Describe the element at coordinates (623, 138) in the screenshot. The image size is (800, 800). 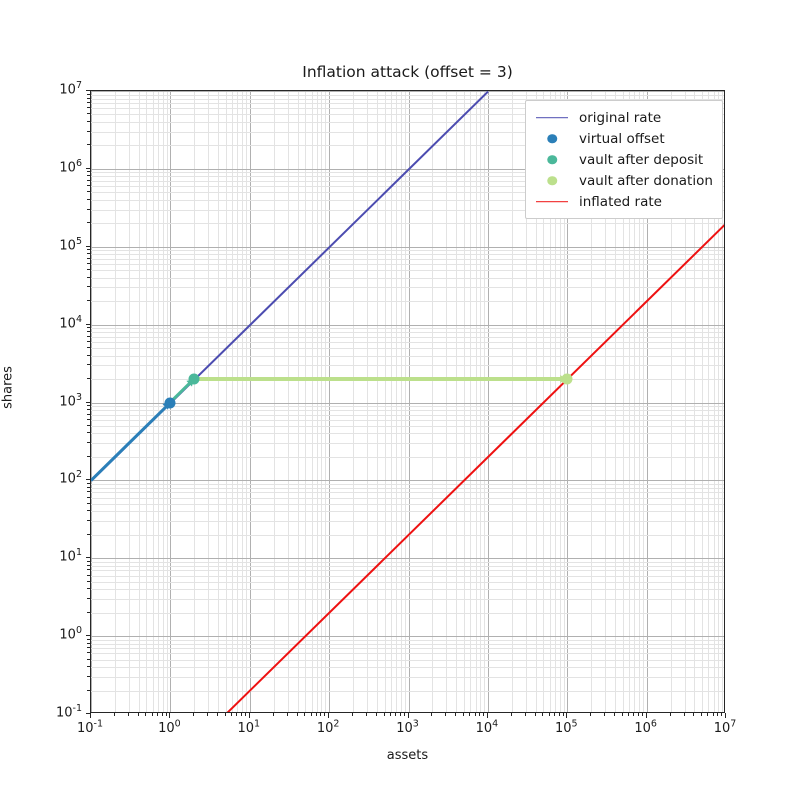
I see `legend-item-virtual-offset: virtual offset` at that location.